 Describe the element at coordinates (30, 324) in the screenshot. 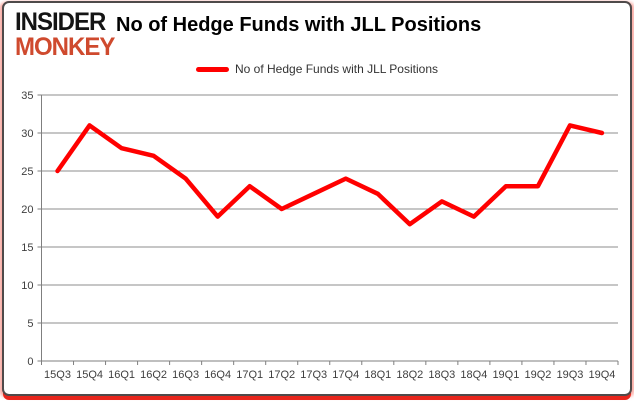

I see `y-tick-label: 5` at that location.